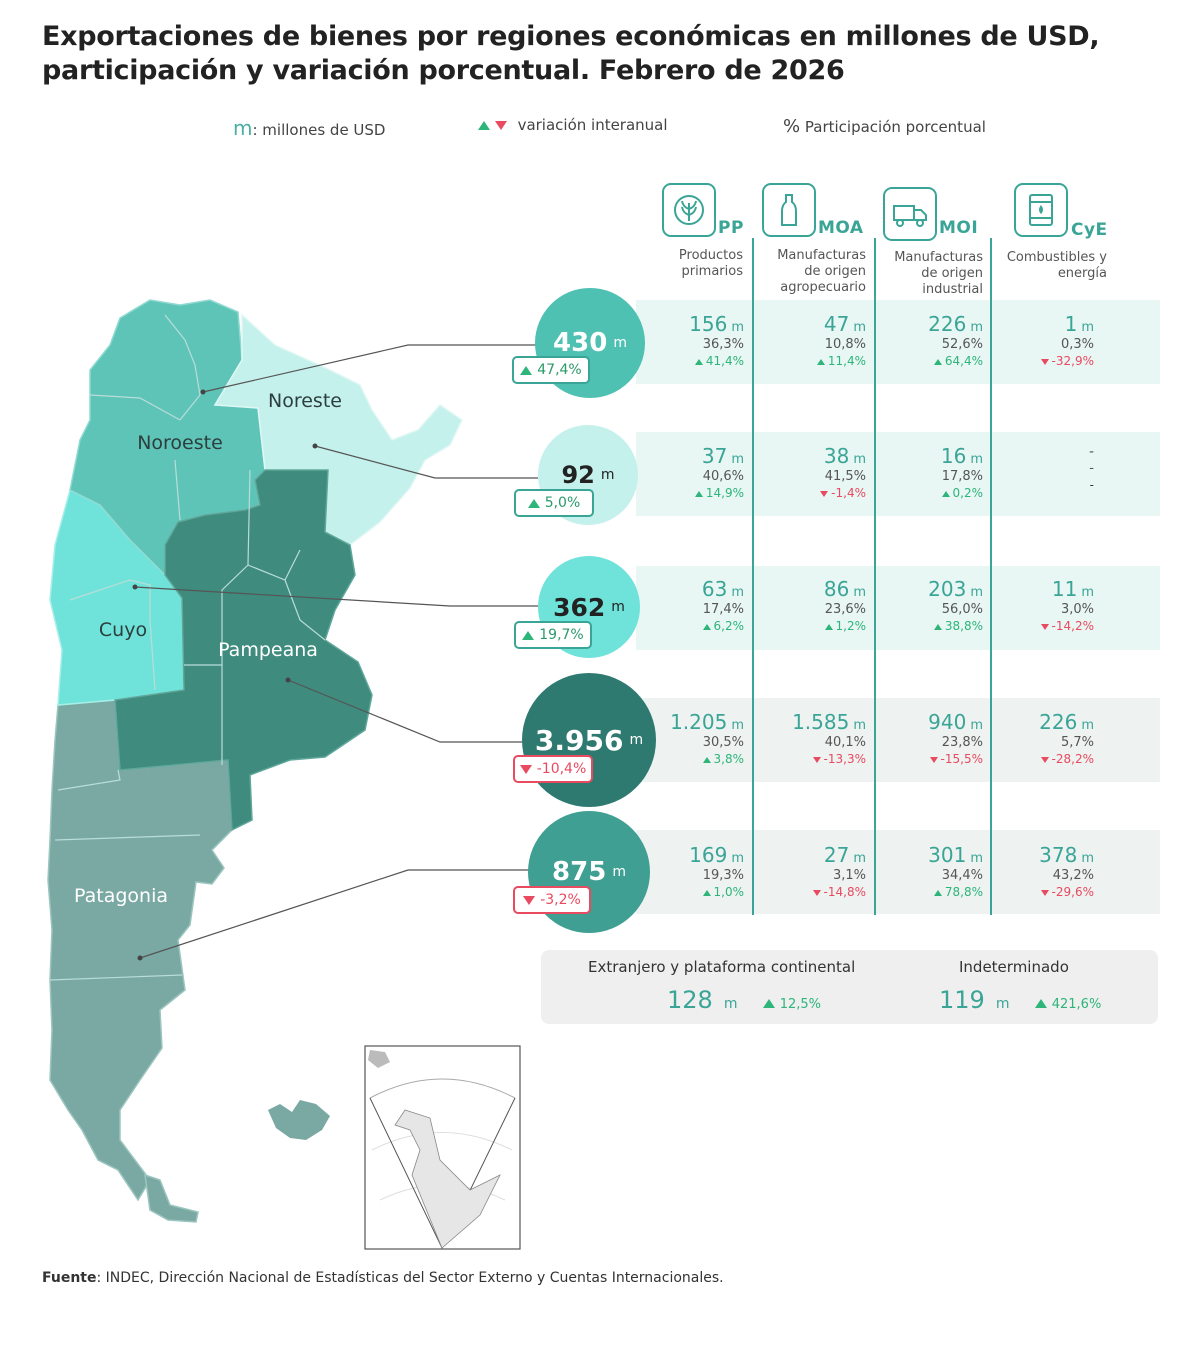 The height and width of the screenshot is (1348, 1200). What do you see at coordinates (1077, 742) in the screenshot?
I see `cell-share: 5,7%` at bounding box center [1077, 742].